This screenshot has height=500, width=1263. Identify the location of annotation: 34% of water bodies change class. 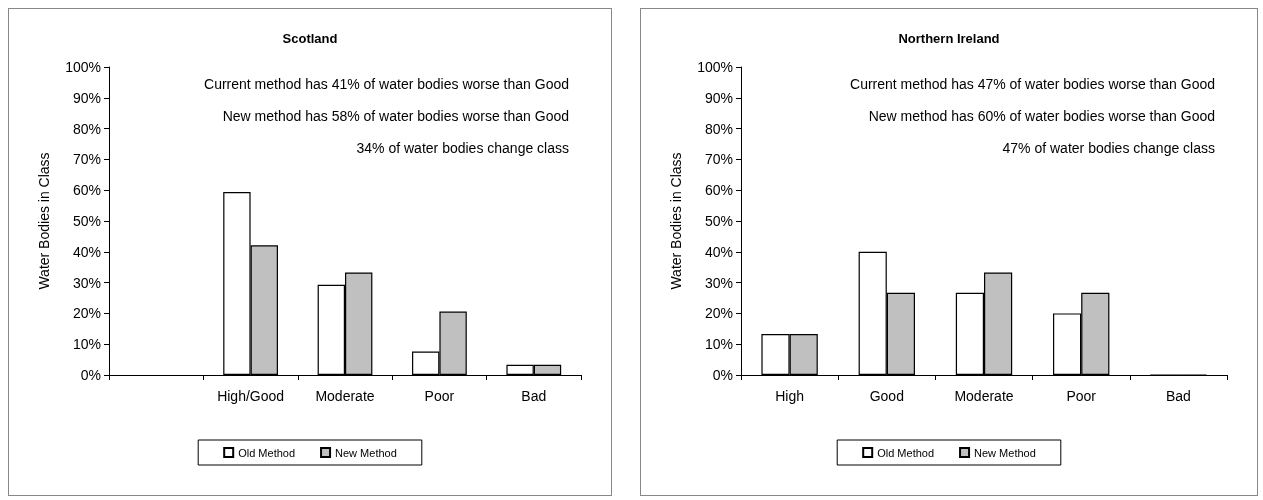
(462, 148).